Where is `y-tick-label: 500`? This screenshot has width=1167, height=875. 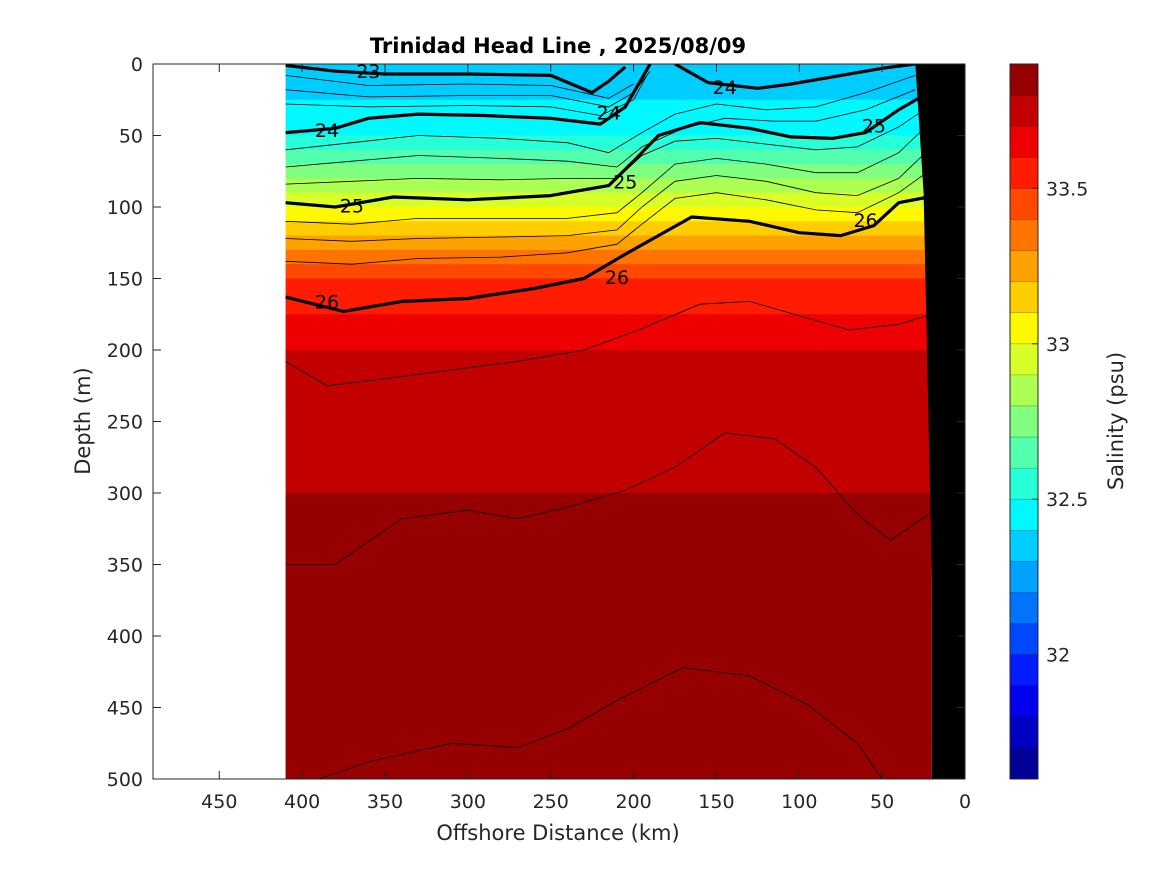
y-tick-label: 500 is located at coordinates (125, 780).